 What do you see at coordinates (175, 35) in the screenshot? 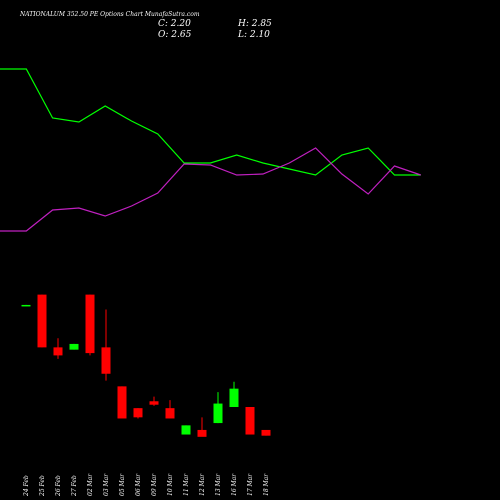
I see `open-value: O: 2.65` at bounding box center [175, 35].